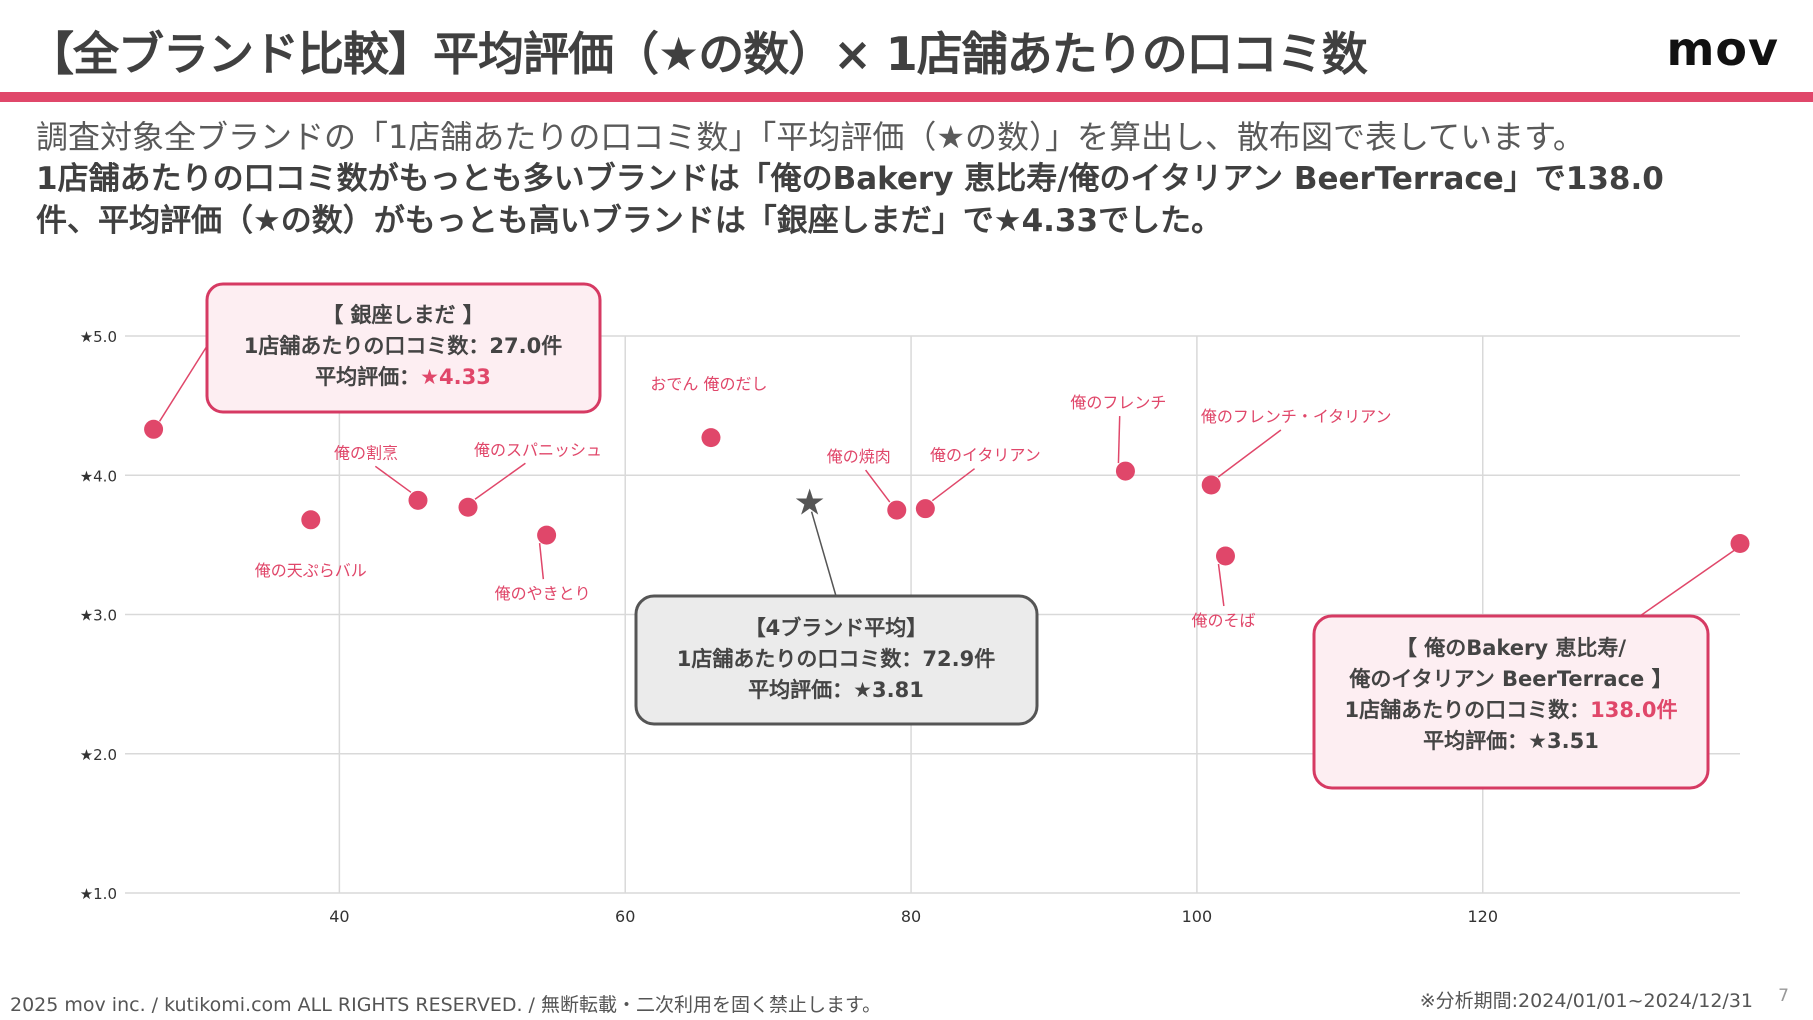  Describe the element at coordinates (629, 221) in the screenshot. I see `lead-line-3: 件、平均評価（★の数）がもっとも高いブランドは「銀座しまだ」で★4.33でした。` at that location.